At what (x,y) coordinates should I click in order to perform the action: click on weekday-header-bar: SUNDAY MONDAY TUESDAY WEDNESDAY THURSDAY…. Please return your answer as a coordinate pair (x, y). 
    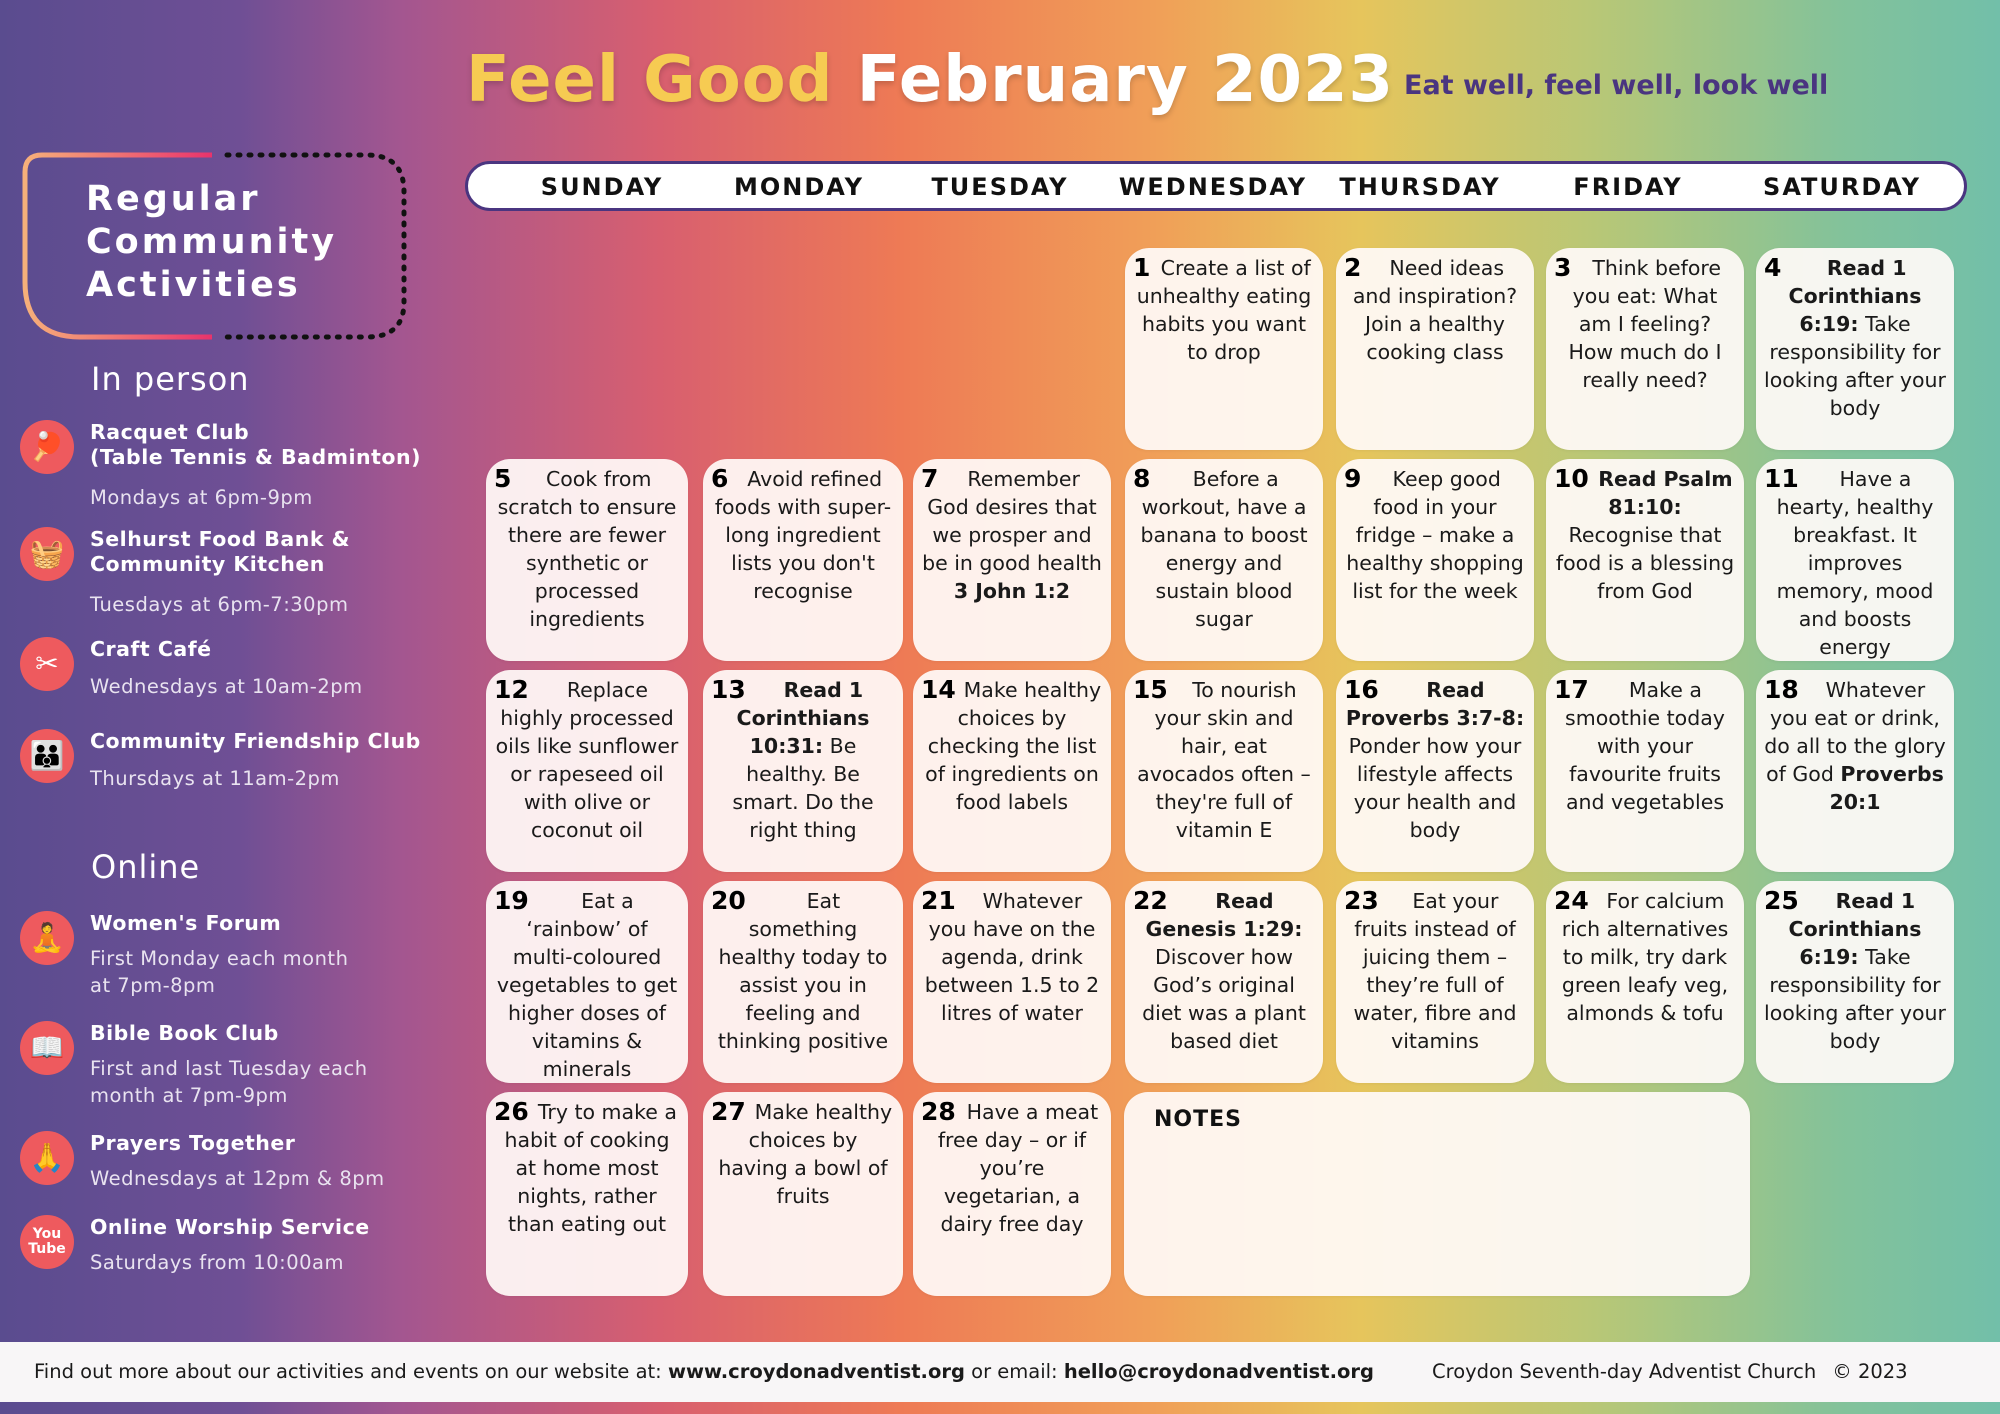
    Looking at the image, I should click on (1216, 186).